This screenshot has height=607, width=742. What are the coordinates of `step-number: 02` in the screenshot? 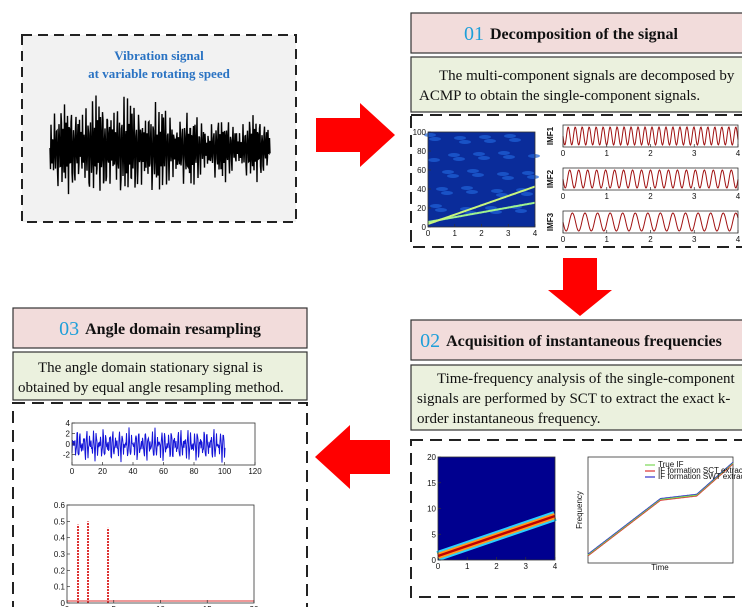 It's located at (430, 341).